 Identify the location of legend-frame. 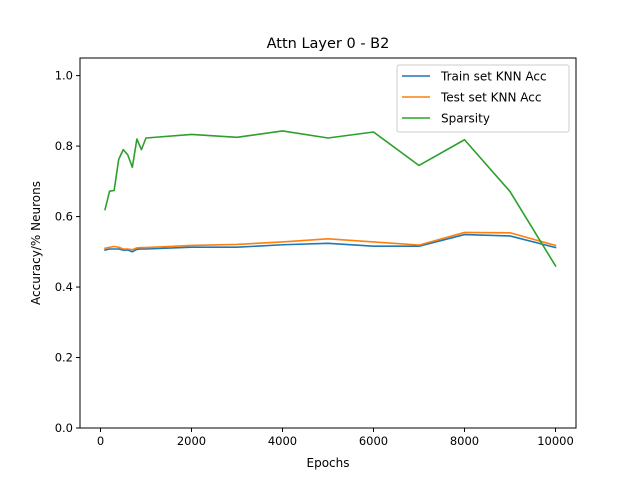
(483, 98).